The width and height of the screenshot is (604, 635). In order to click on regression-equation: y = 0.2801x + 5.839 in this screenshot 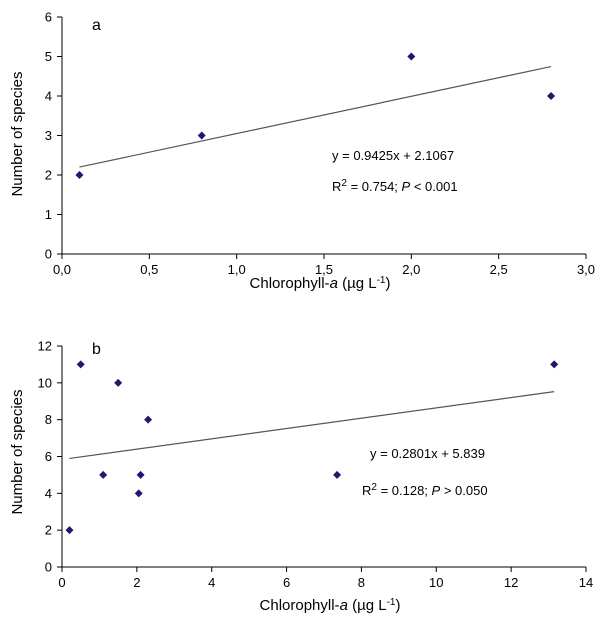, I will do `click(427, 453)`.